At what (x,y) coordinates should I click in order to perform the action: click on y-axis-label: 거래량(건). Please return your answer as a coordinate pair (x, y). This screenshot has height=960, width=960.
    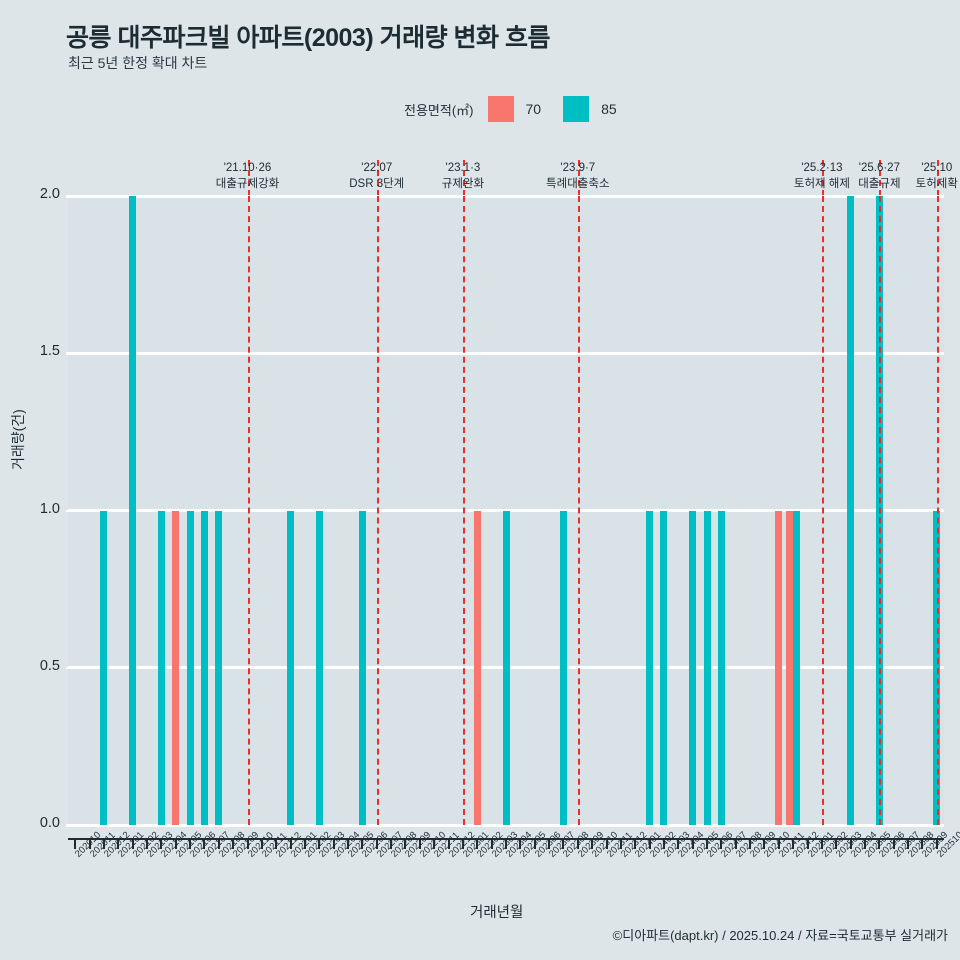
    Looking at the image, I should click on (18, 439).